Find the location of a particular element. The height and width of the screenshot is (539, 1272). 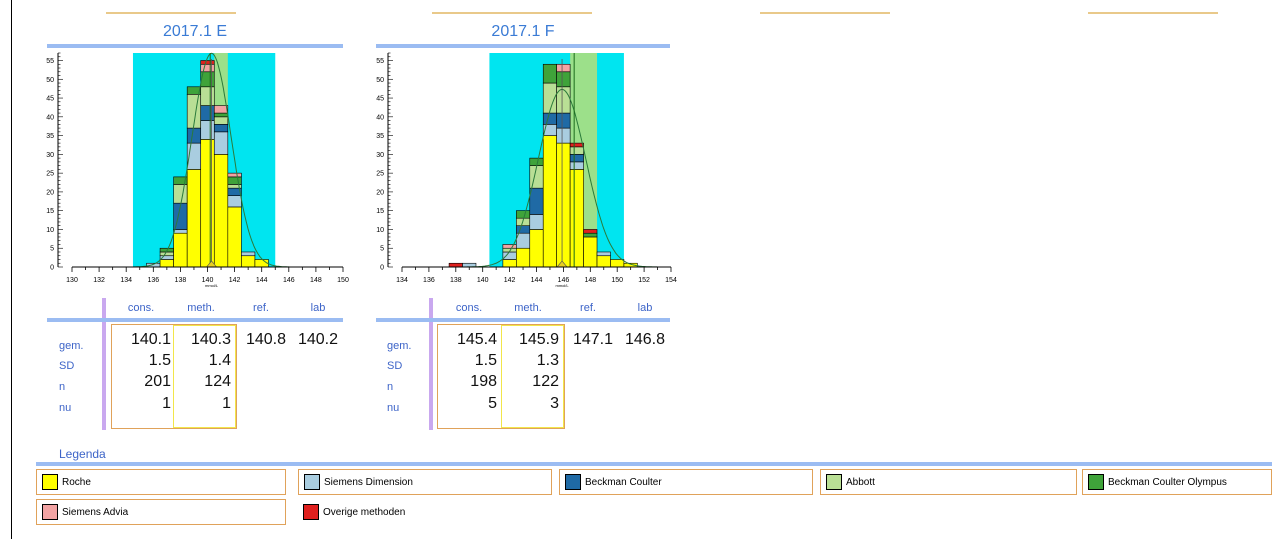

row-label-sd: SD is located at coordinates (395, 366).